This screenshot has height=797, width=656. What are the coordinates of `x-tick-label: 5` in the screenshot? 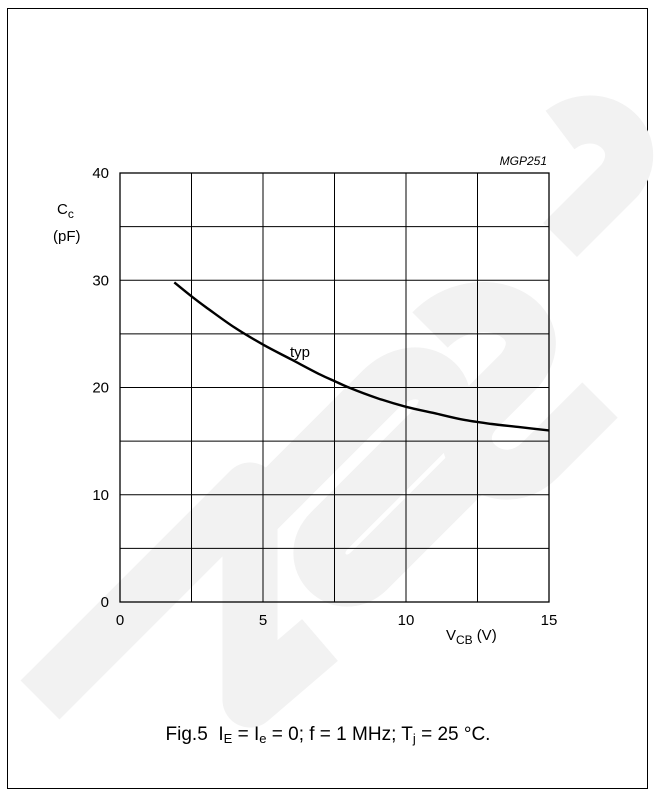 It's located at (263, 620).